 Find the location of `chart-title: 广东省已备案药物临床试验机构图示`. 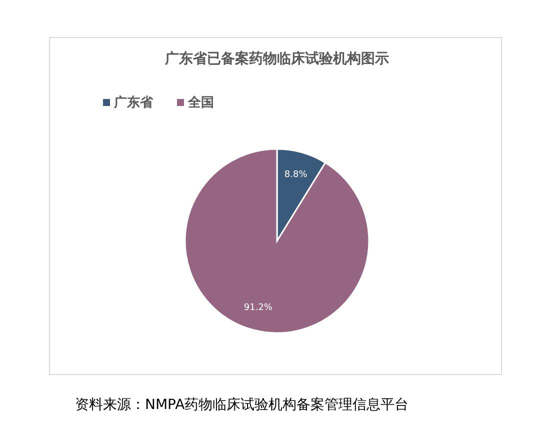

chart-title: 广东省已备案药物临床试验机构图示 is located at coordinates (276, 58).